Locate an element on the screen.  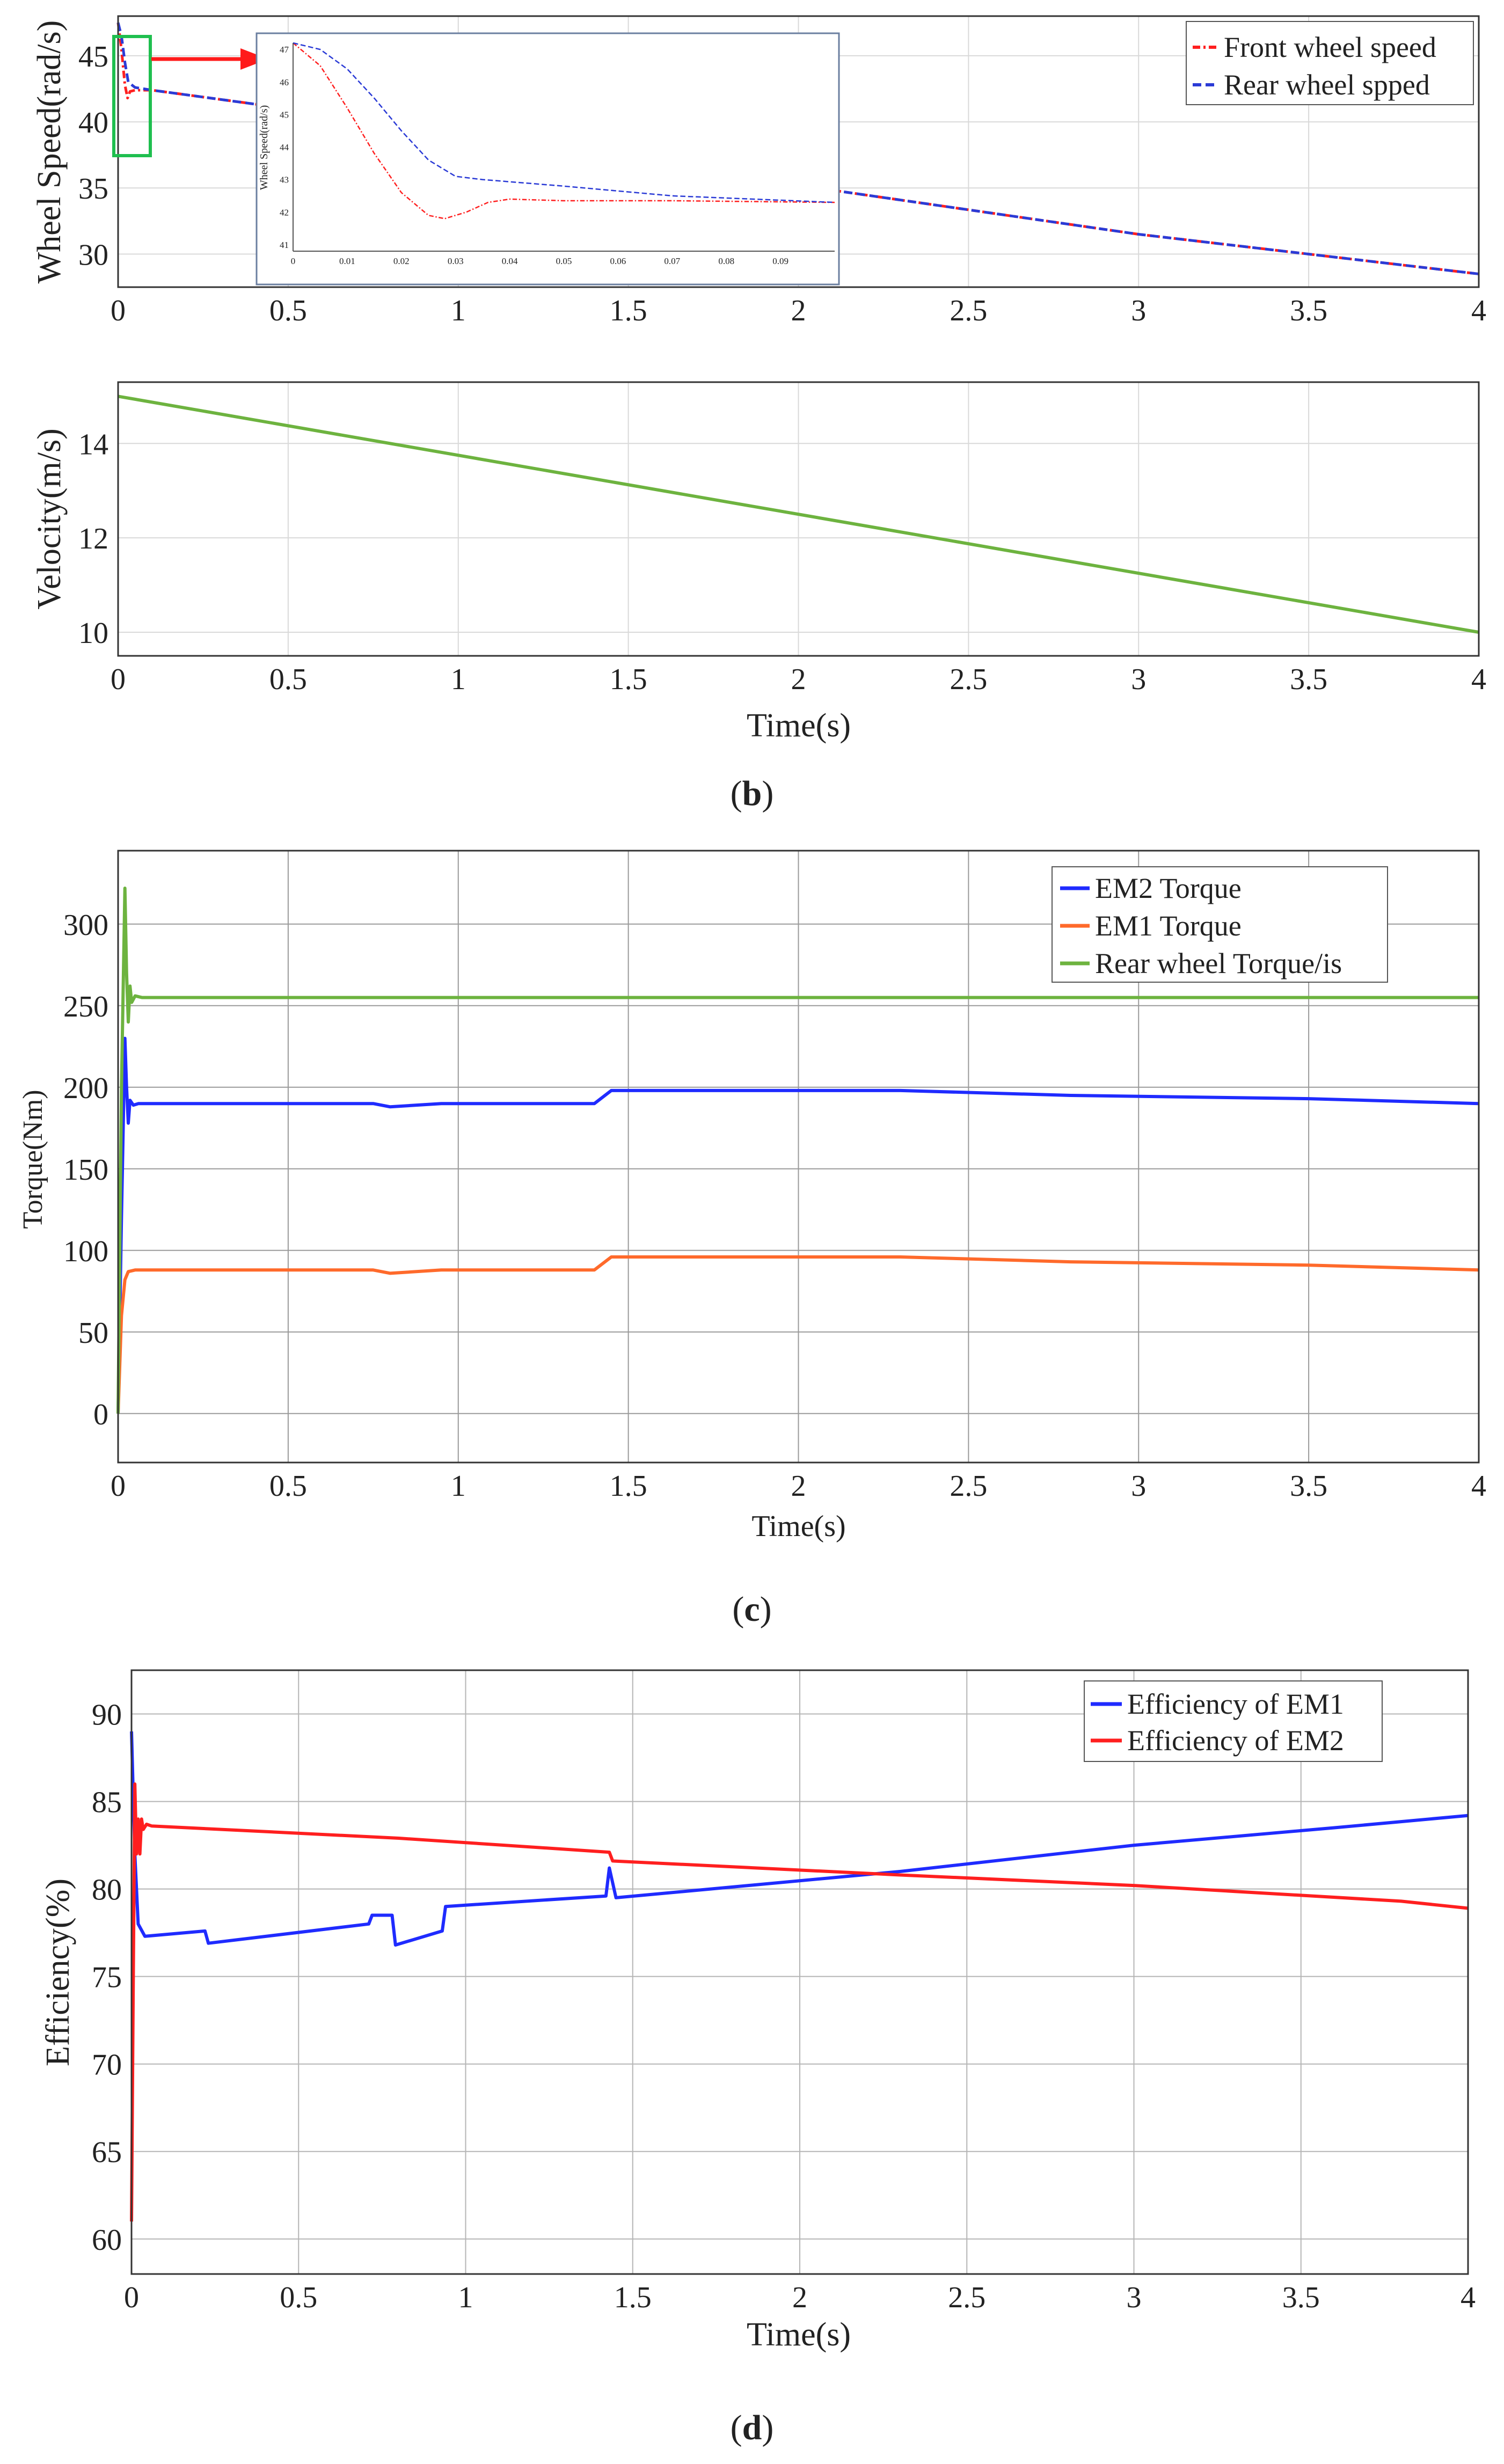
series-line-front-wheel-speed is located at coordinates (564, 131).